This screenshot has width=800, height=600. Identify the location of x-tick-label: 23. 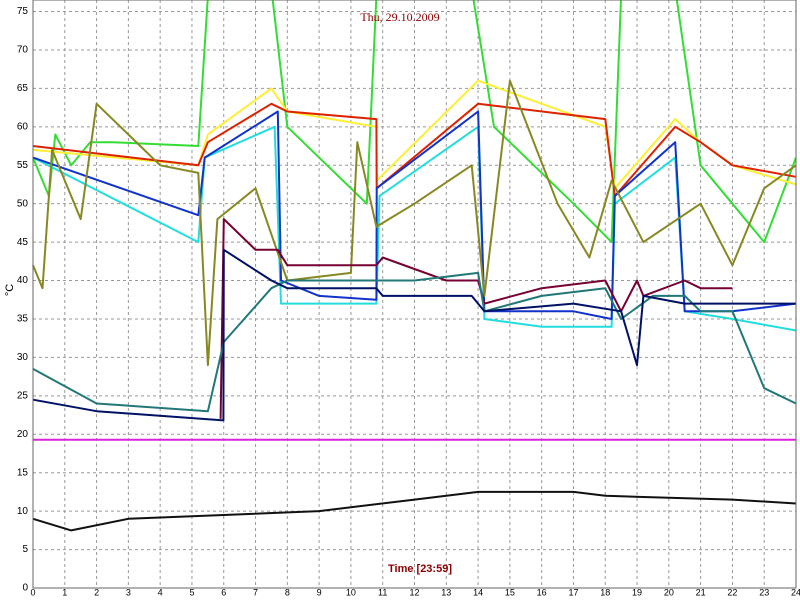
(764, 592).